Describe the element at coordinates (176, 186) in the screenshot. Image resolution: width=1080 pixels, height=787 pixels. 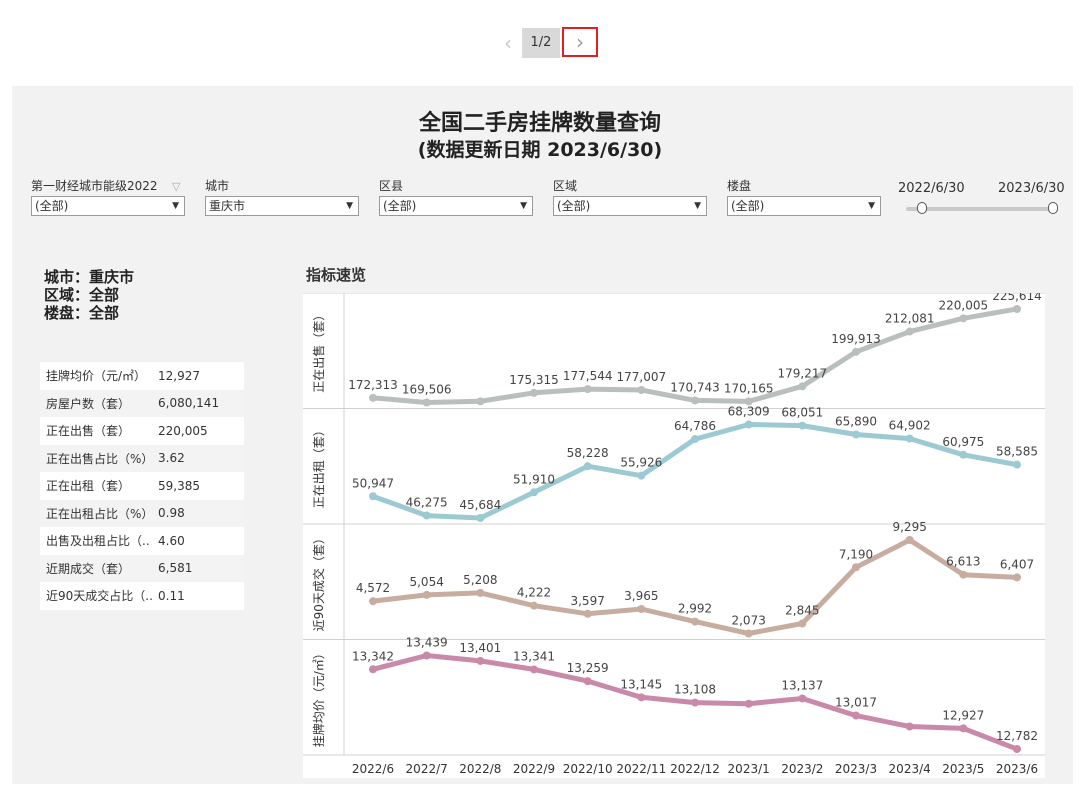
I see `filter-funnel-icon: ▽` at that location.